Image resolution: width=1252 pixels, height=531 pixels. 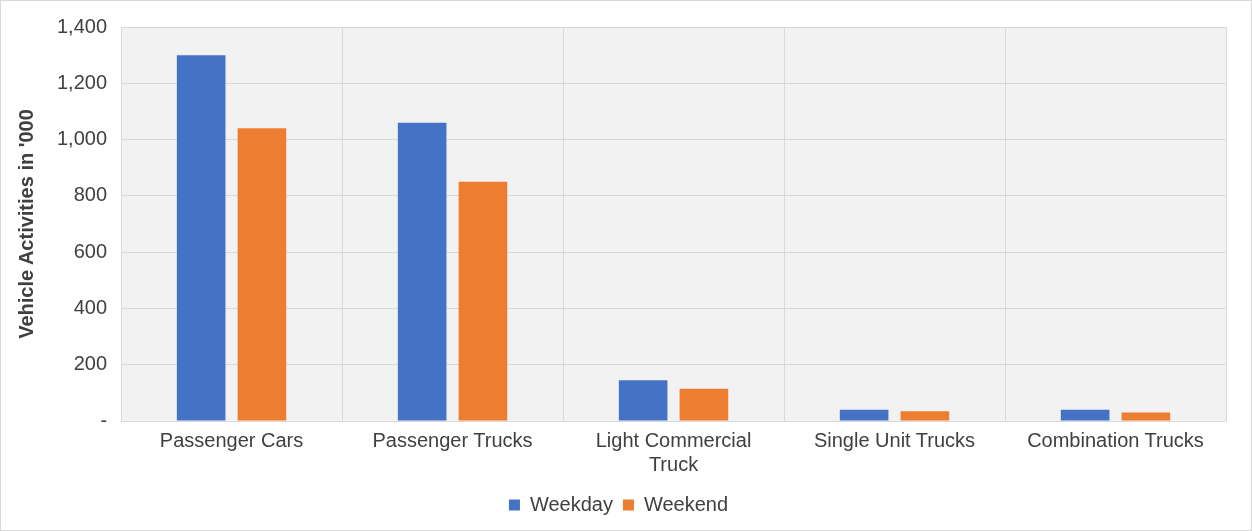 I want to click on y-tick-label: -, so click(x=104, y=419).